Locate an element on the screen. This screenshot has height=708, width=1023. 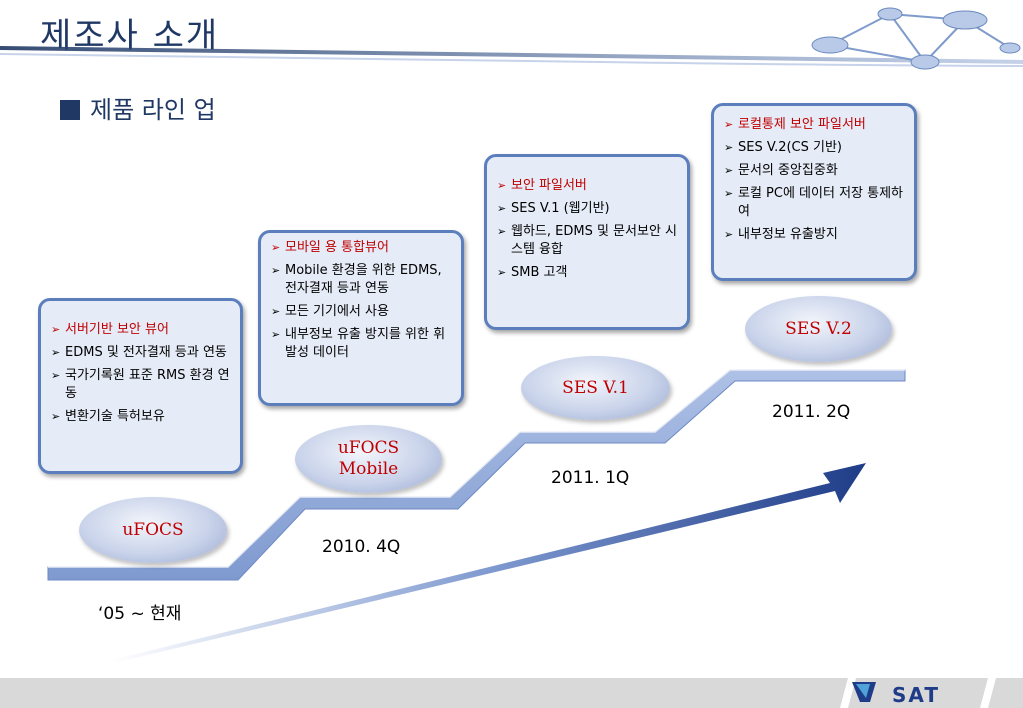
feature-item: 국가기록원 표준 RMS 환경 연동 is located at coordinates (140, 385).